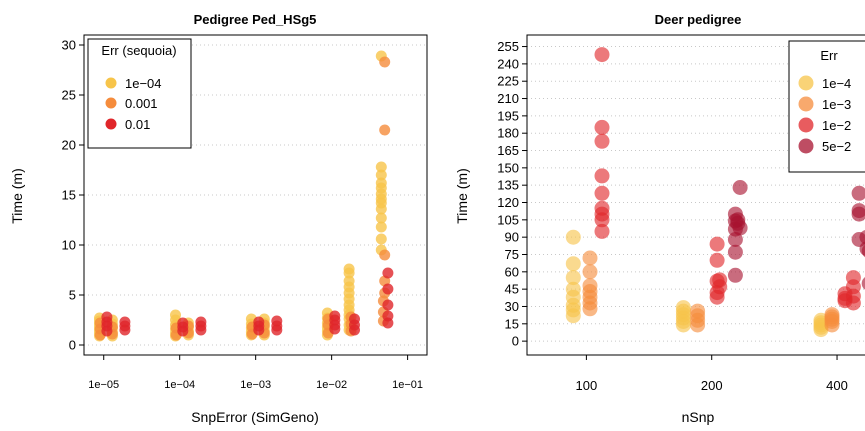  What do you see at coordinates (139, 93) in the screenshot?
I see `chart-left-legend: Err (sequoia) 1e−04 0.001 0.01` at bounding box center [139, 93].